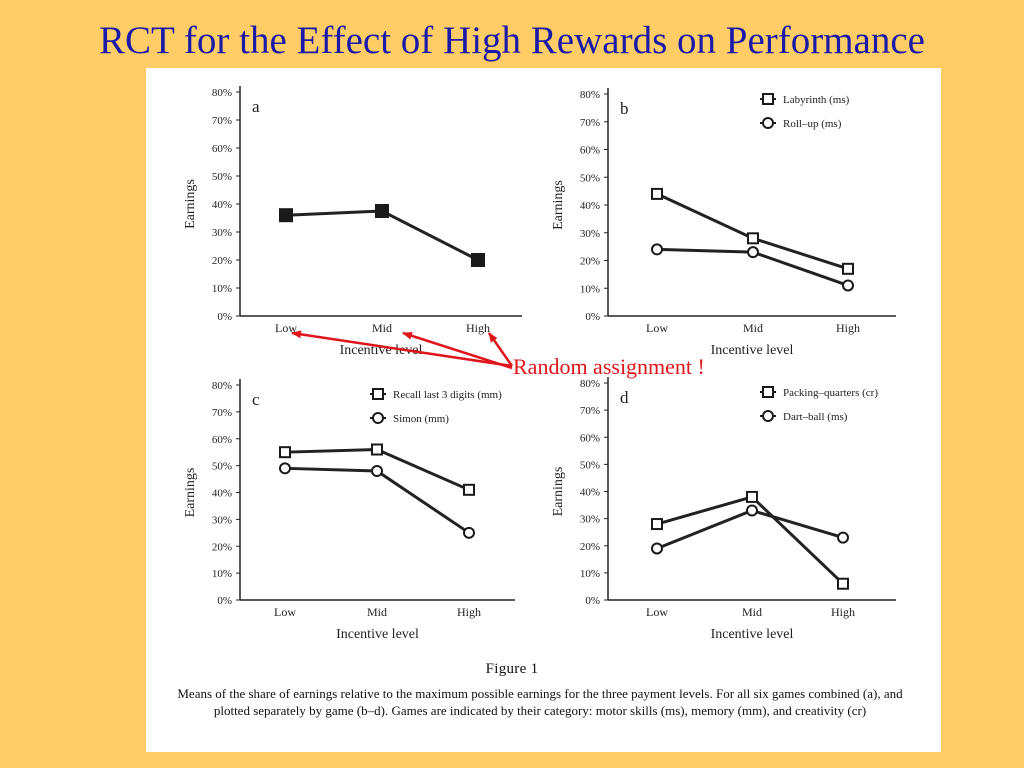 The height and width of the screenshot is (768, 1024). Describe the element at coordinates (377, 634) in the screenshot. I see `chart-c-x-axis-label: Incentive level` at that location.